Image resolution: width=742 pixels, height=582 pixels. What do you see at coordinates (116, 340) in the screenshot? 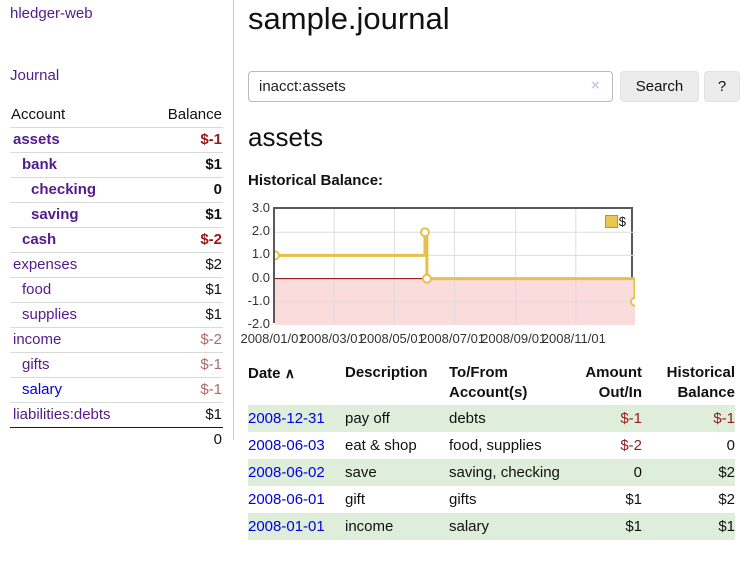
I see `account-row: income $-2` at bounding box center [116, 340].